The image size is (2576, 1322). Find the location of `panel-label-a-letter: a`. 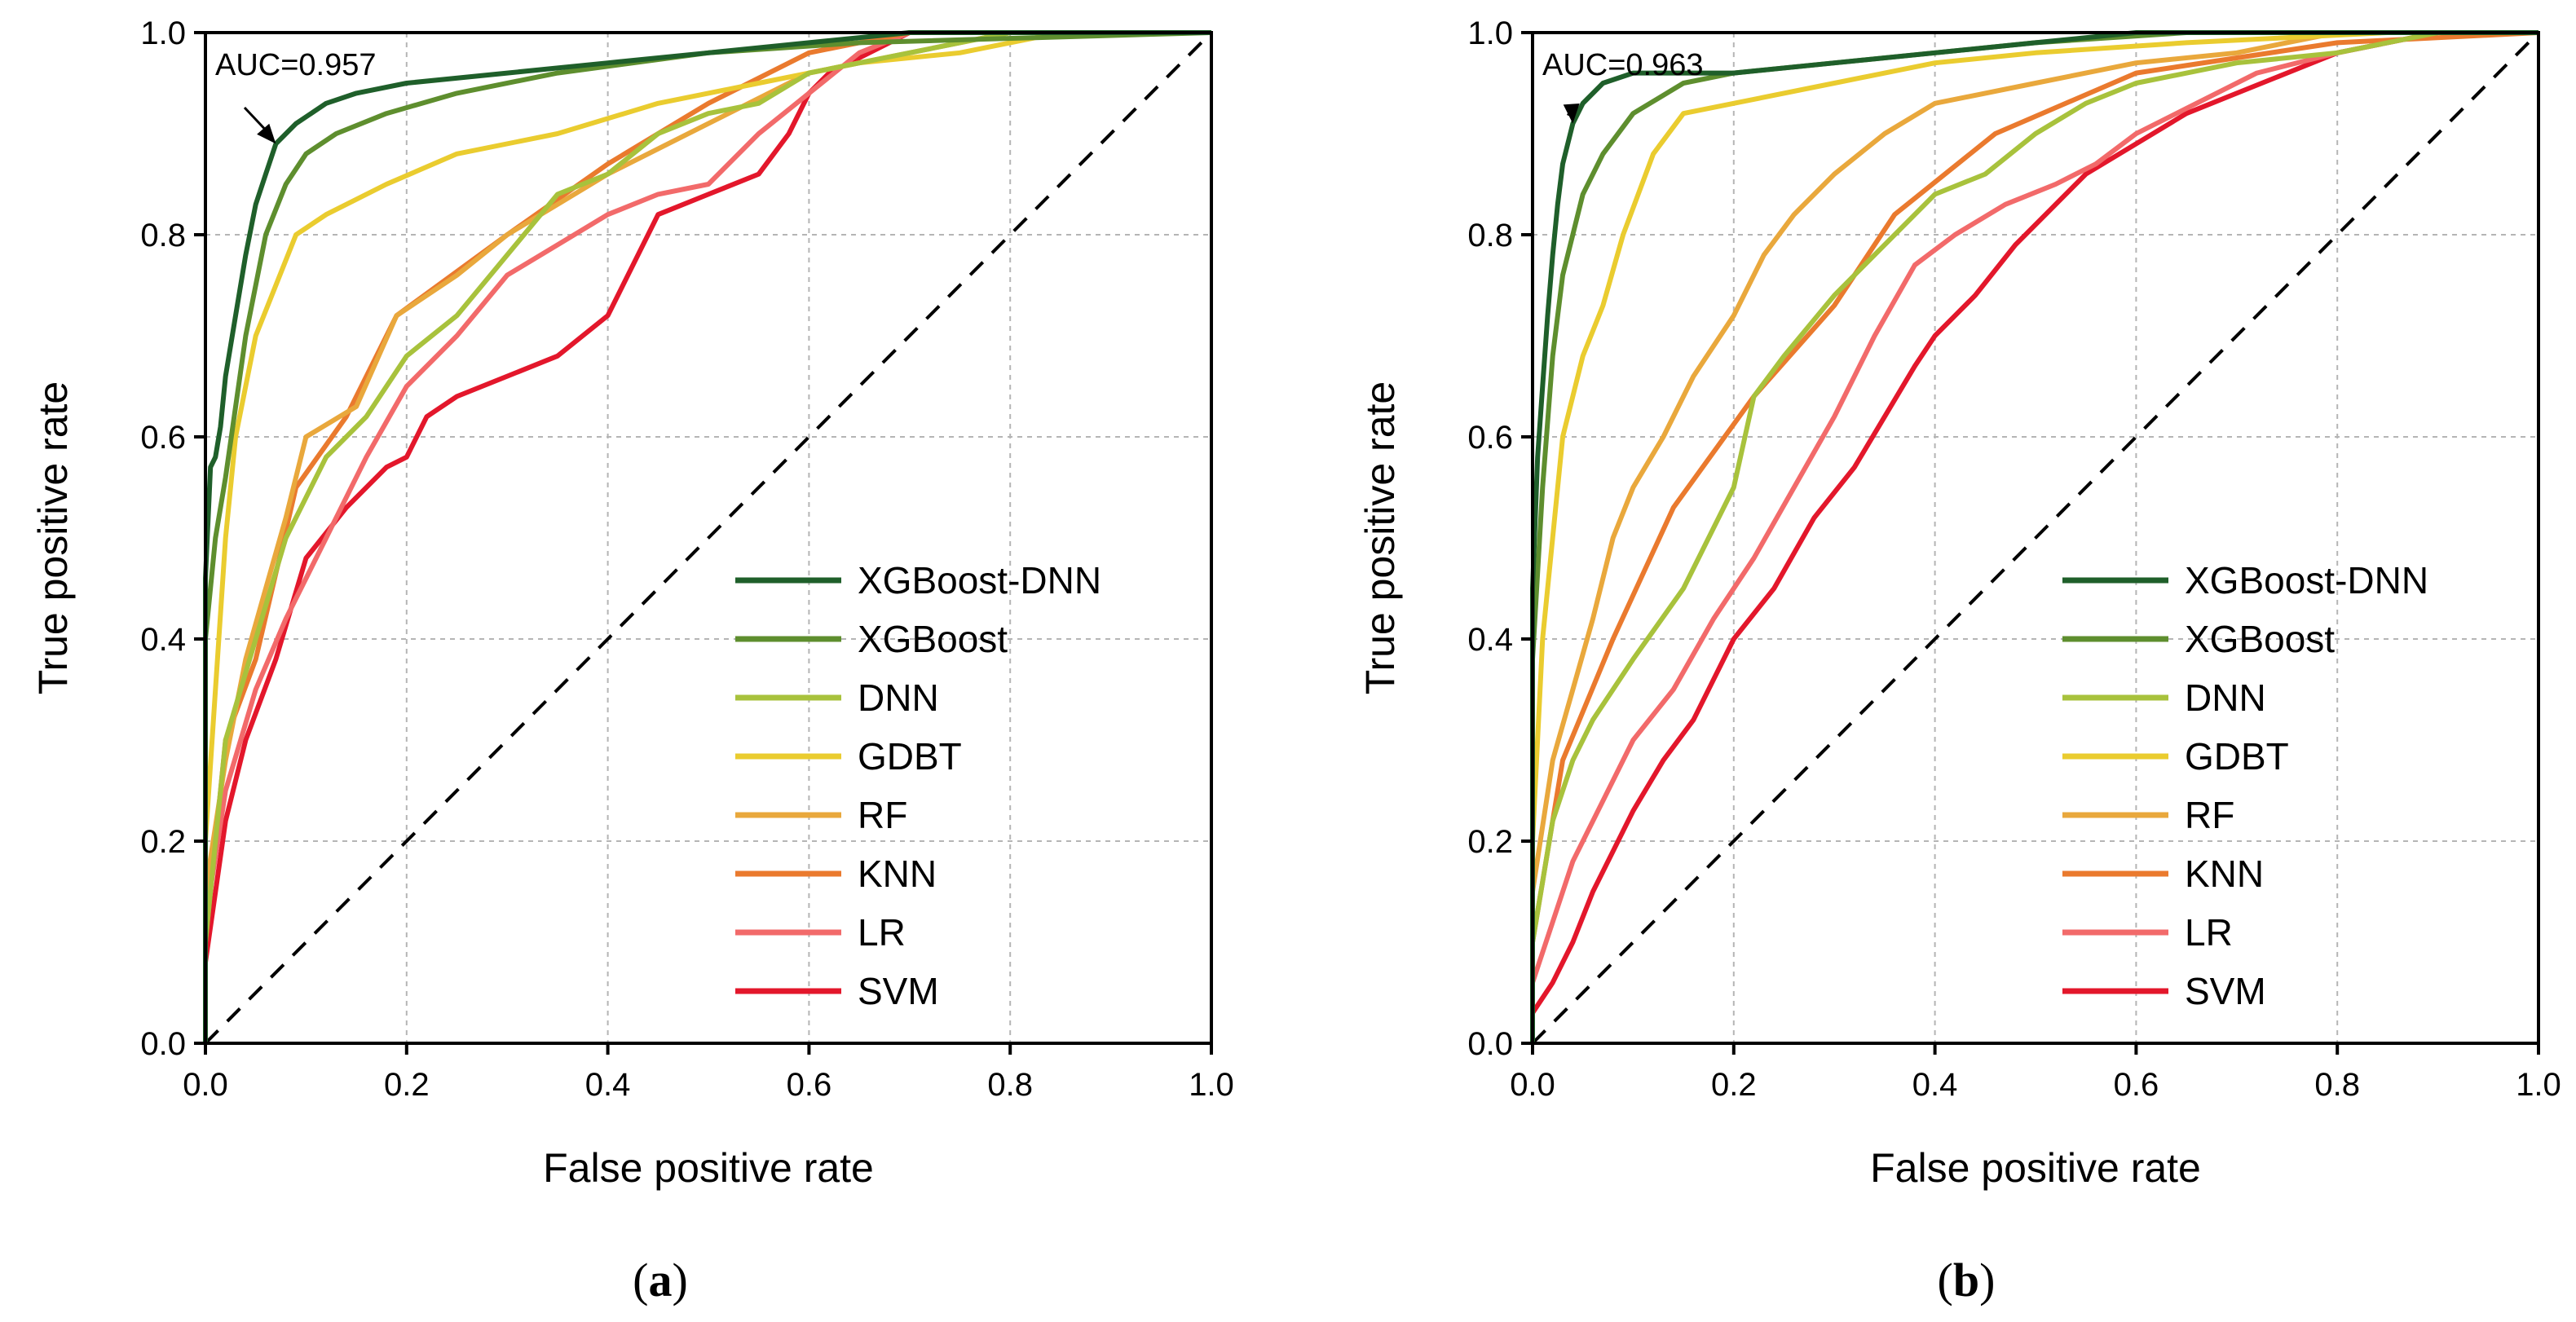

panel-label-a-letter: a is located at coordinates (661, 1280).